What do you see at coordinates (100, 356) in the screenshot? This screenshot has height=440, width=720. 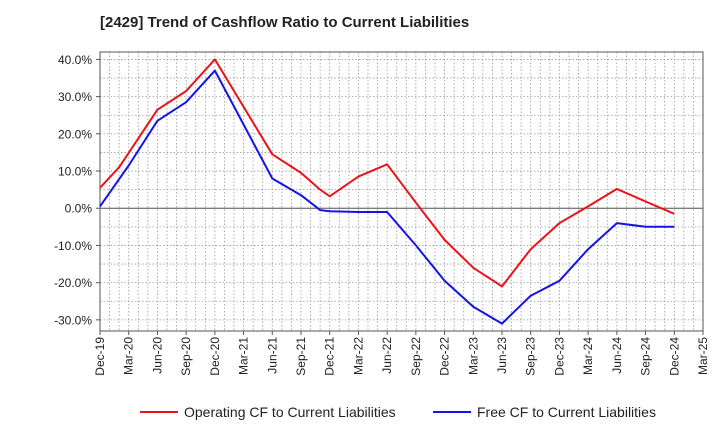 I see `x-tick-label: Dec-19` at bounding box center [100, 356].